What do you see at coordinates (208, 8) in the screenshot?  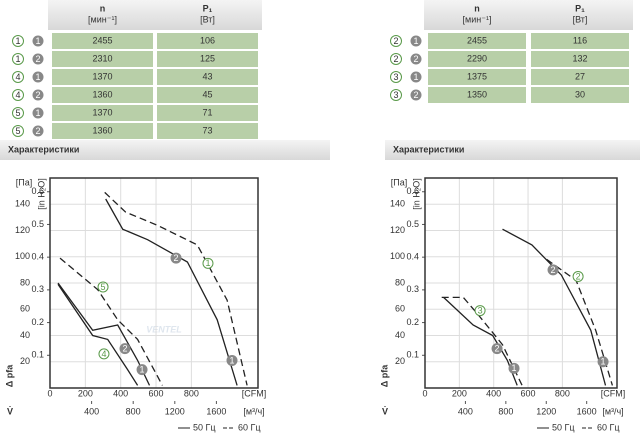 I see `header-text: P₁` at bounding box center [208, 8].